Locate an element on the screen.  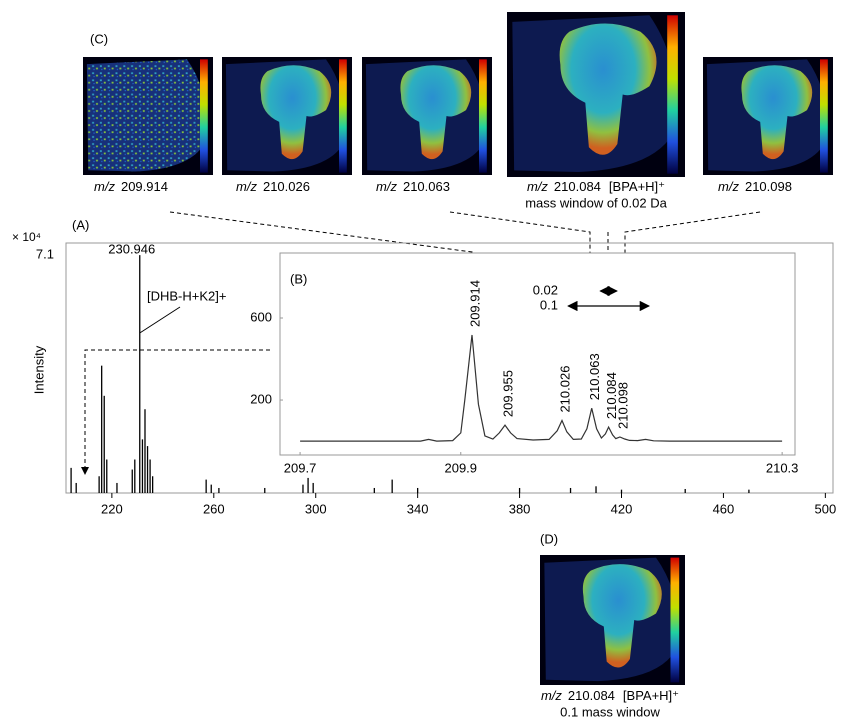
caption: m/z 210.063 is located at coordinates (413, 186).